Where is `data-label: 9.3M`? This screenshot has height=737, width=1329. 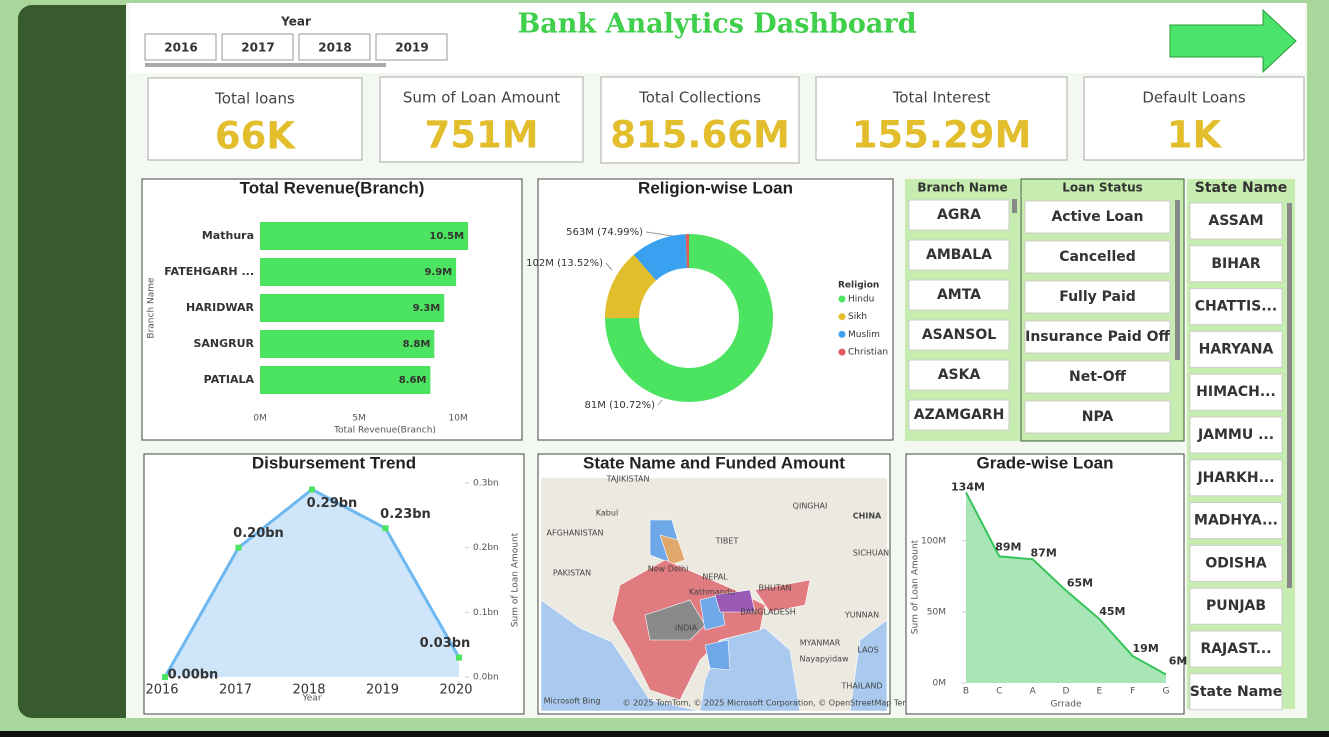
data-label: 9.3M is located at coordinates (427, 308).